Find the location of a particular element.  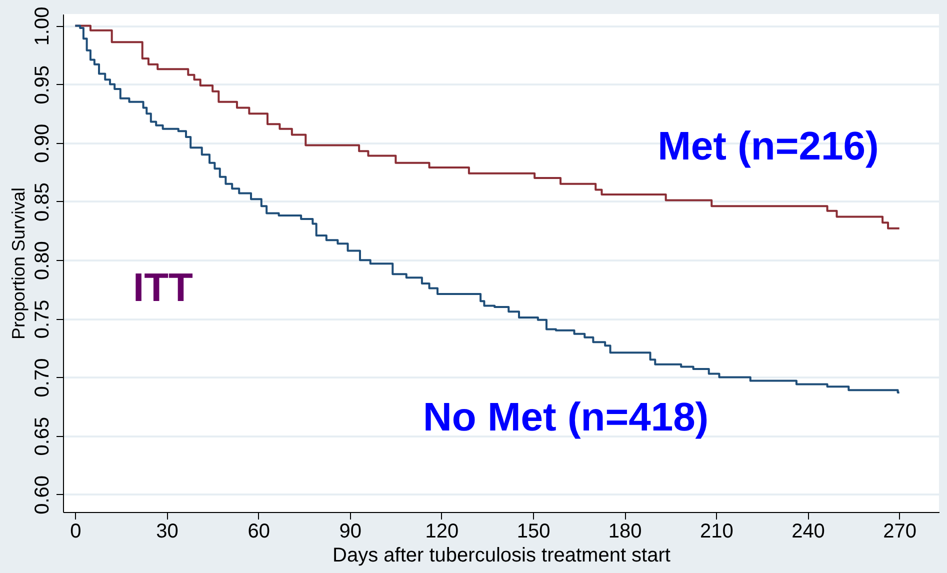

y-tick-label: 0.90 is located at coordinates (43, 143).